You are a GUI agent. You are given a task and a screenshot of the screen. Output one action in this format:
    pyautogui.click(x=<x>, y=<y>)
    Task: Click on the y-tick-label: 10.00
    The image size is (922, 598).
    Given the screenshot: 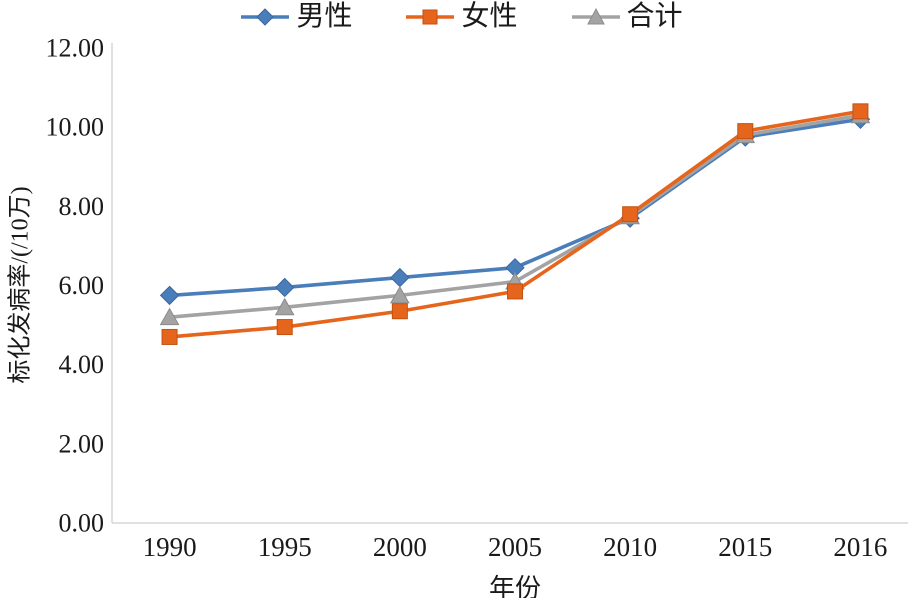 What is the action you would take?
    pyautogui.click(x=75, y=127)
    